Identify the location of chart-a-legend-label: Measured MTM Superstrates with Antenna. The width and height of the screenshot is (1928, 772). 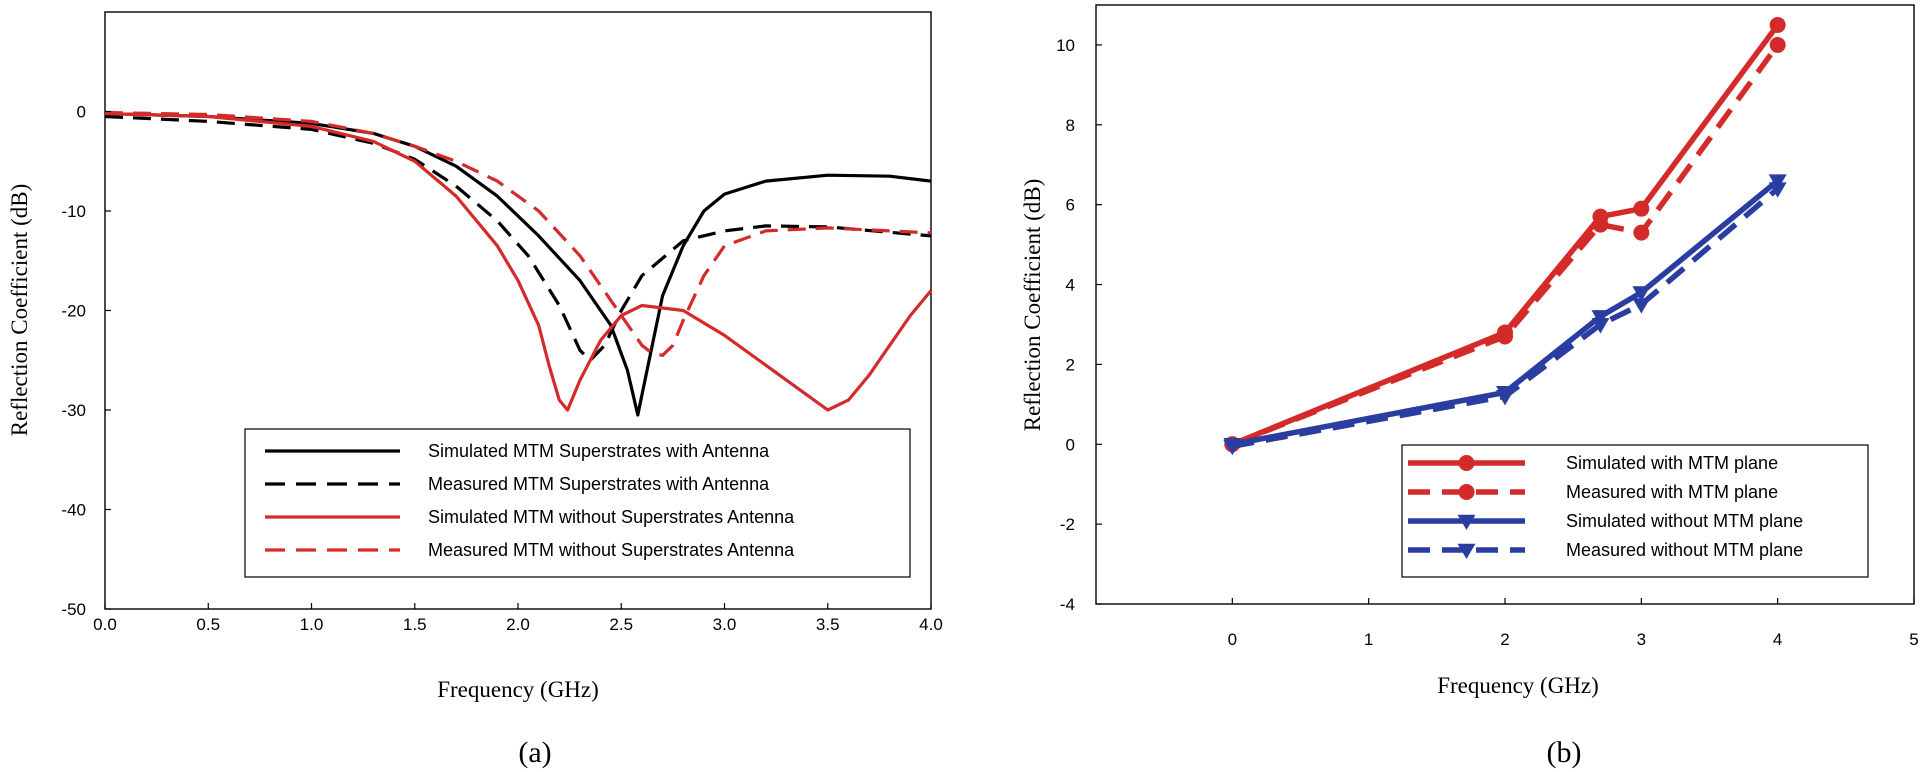
(599, 484).